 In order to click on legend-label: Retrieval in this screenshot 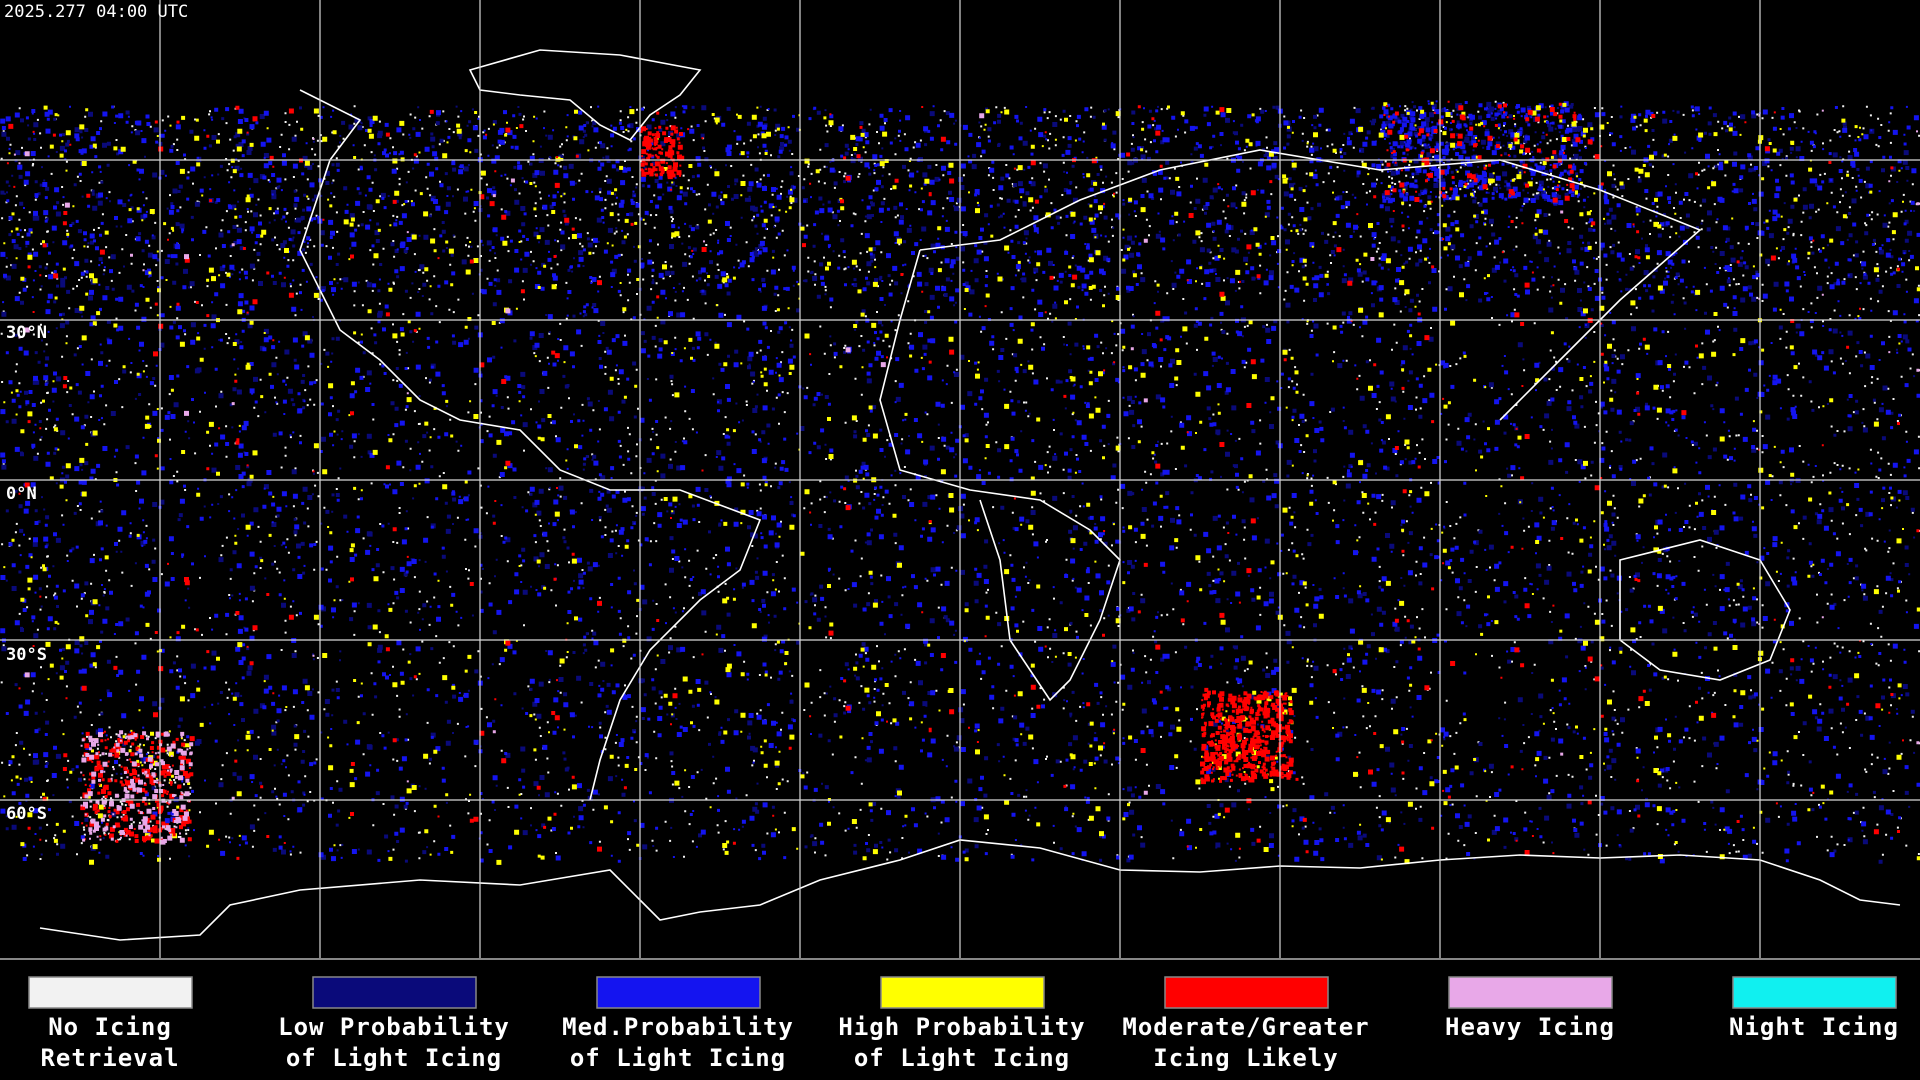, I will do `click(109, 1058)`.